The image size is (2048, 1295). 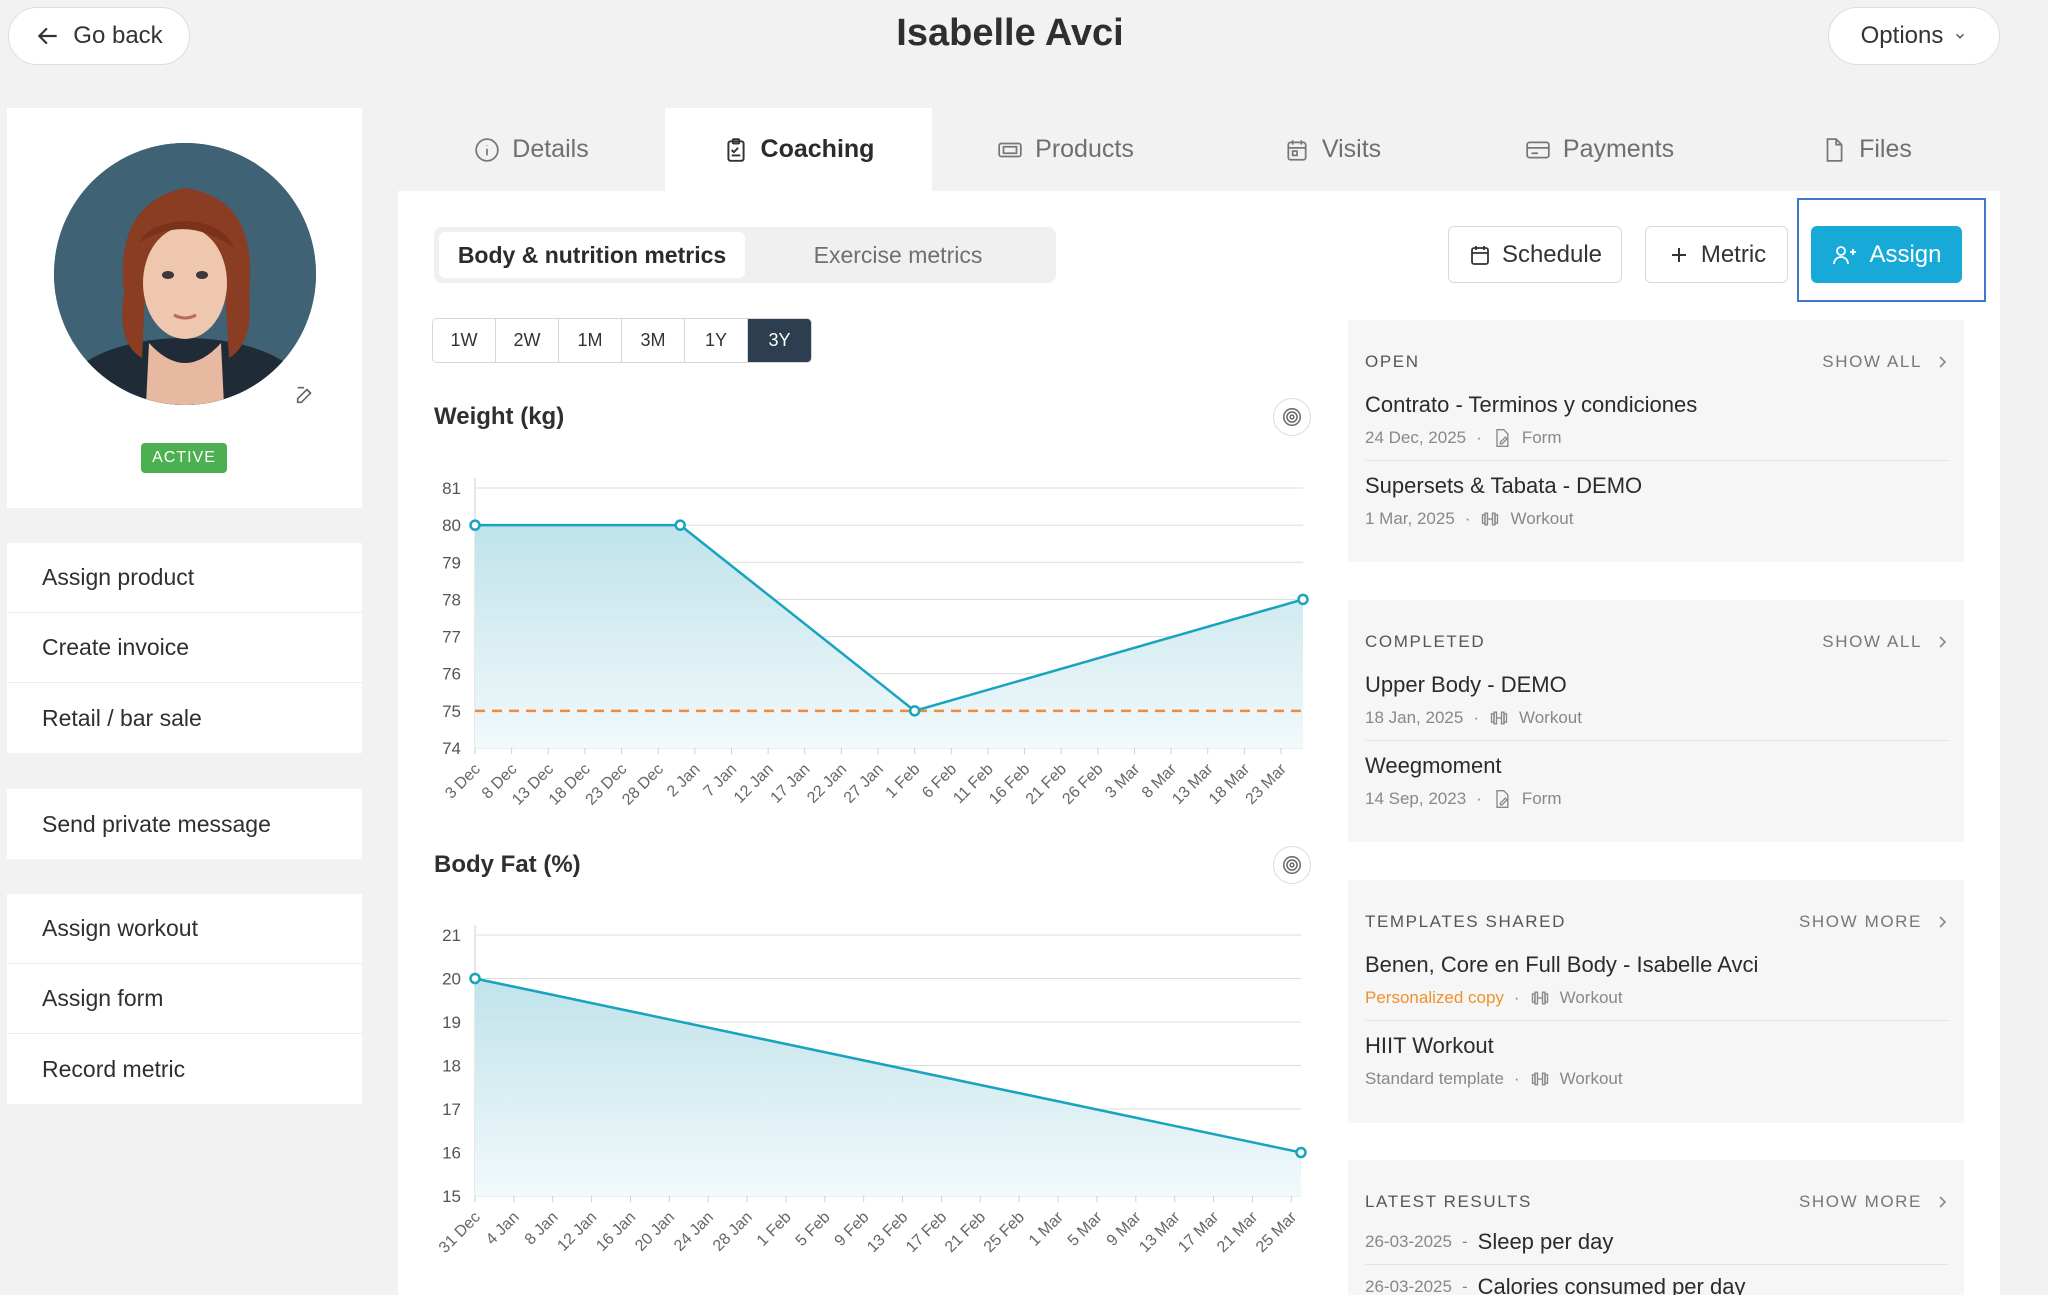 I want to click on tab-products: Products, so click(x=1065, y=149).